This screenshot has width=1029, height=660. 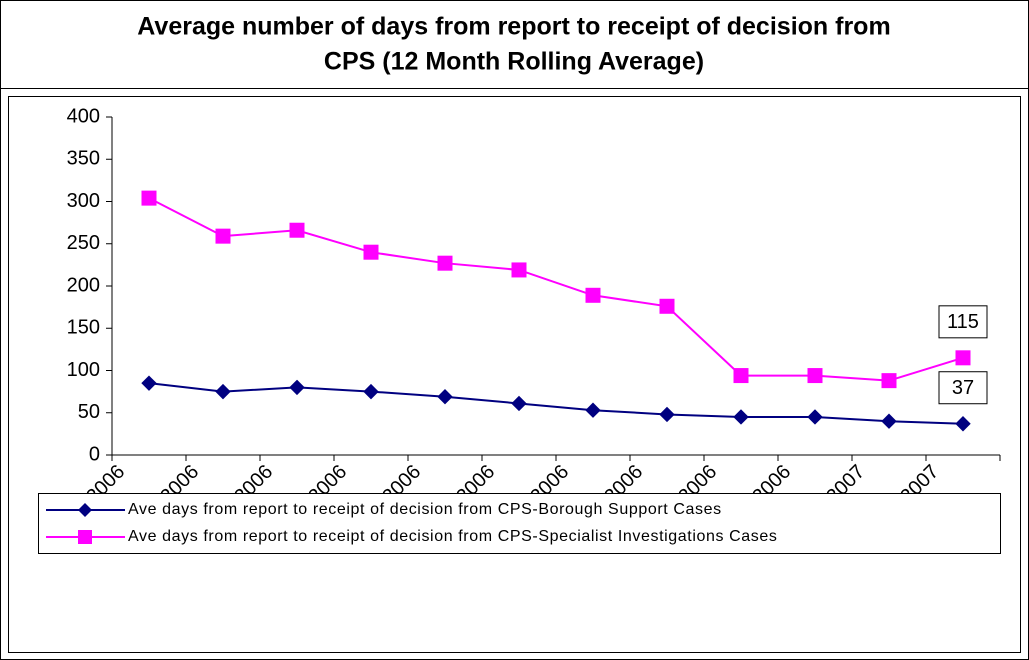 What do you see at coordinates (556, 403) in the screenshot?
I see `series-line` at bounding box center [556, 403].